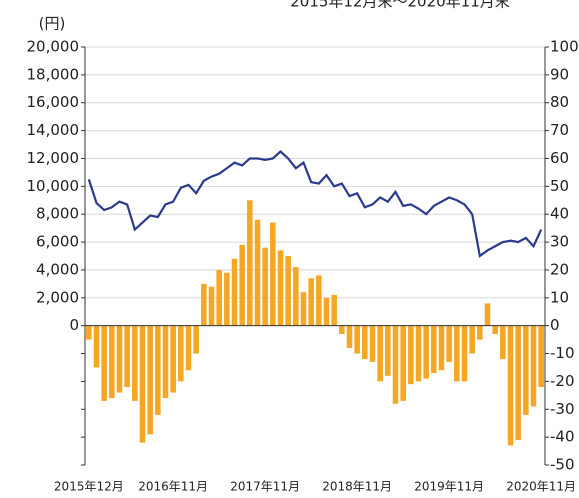 Image resolution: width=579 pixels, height=498 pixels. Describe the element at coordinates (357, 487) in the screenshot. I see `x-tick-label: 2018年11月` at that location.